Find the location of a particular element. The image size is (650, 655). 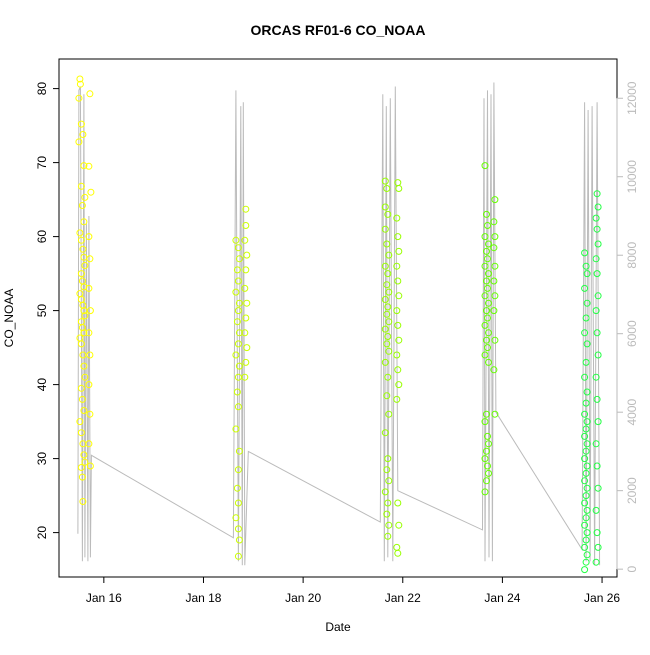

chart-title: ORCAS RF01-6 CO_NOAA is located at coordinates (337, 30).